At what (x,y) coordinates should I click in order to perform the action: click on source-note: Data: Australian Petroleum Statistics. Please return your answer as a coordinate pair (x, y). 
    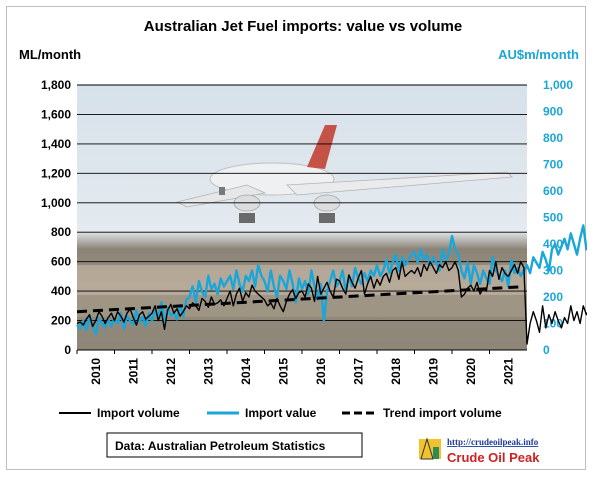
    Looking at the image, I should click on (234, 445).